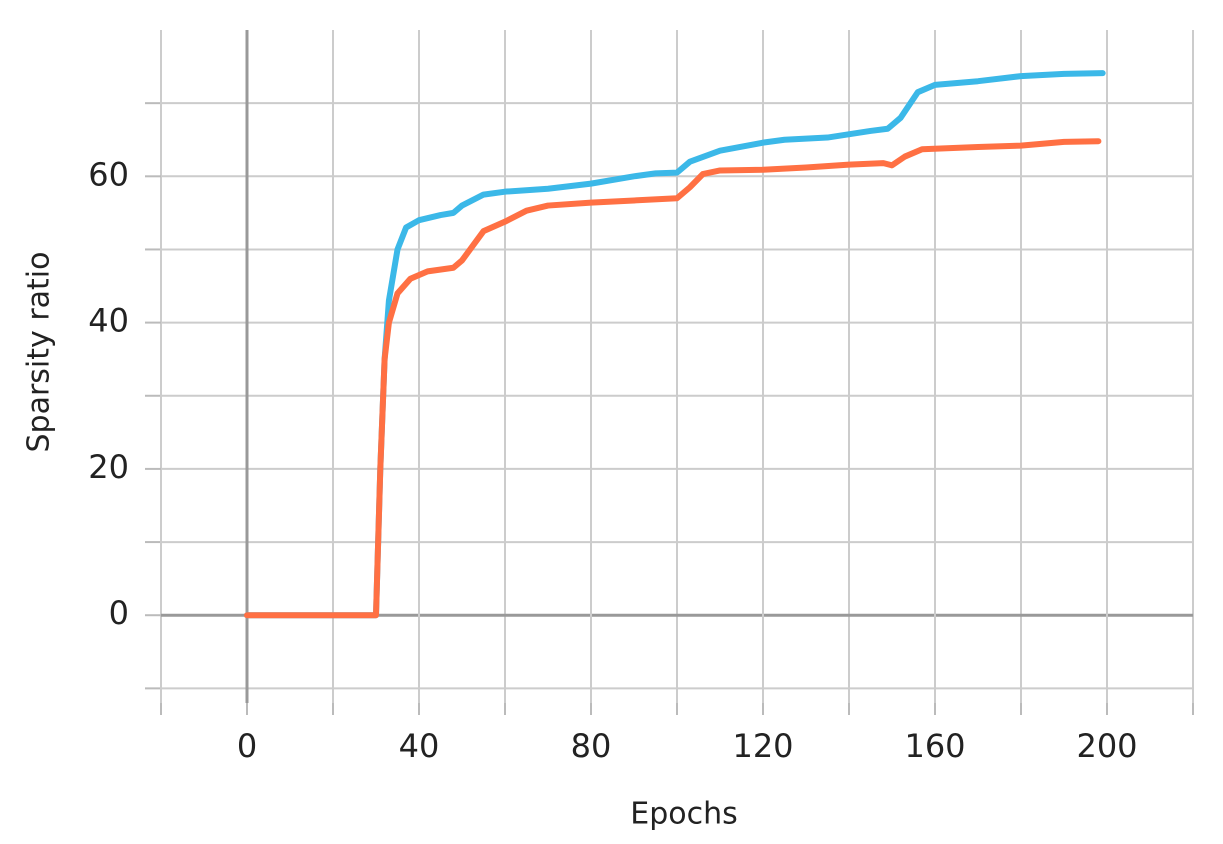 This screenshot has height=844, width=1223. What do you see at coordinates (247, 746) in the screenshot?
I see `x-tick-label: 0` at bounding box center [247, 746].